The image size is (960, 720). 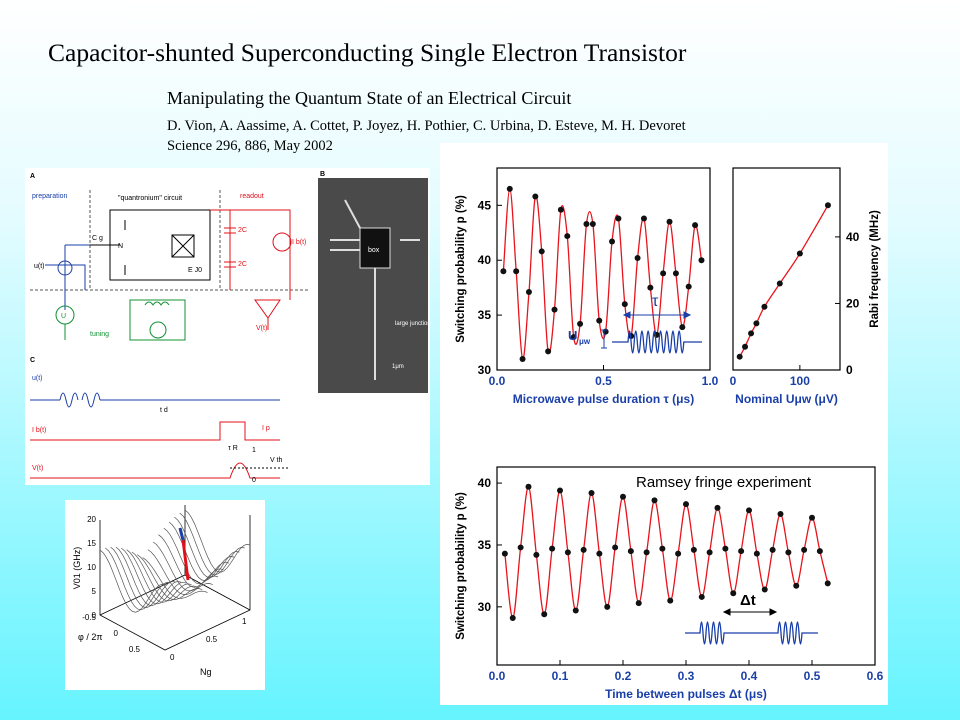 What do you see at coordinates (485, 315) in the screenshot?
I see `y-tick-label: 35` at bounding box center [485, 315].